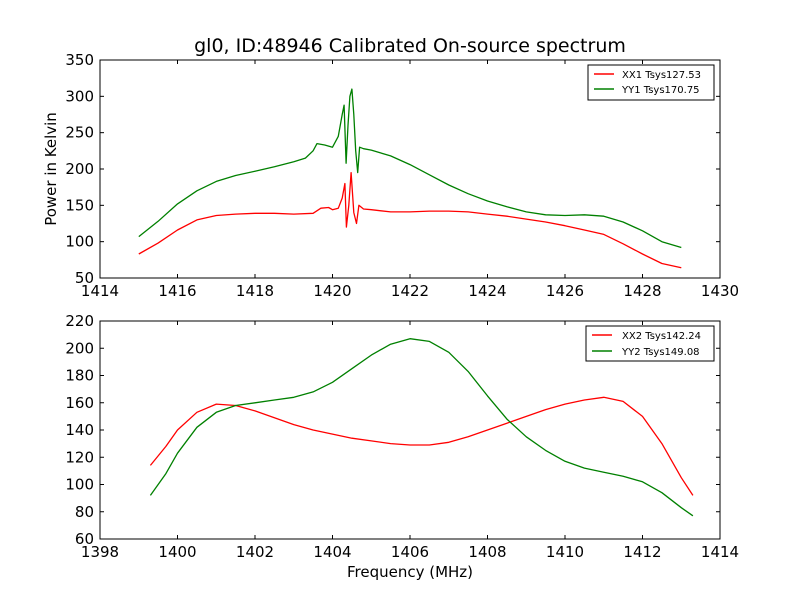 This screenshot has height=600, width=800. I want to click on bottom-y-tick-label: 100, so click(79, 485).